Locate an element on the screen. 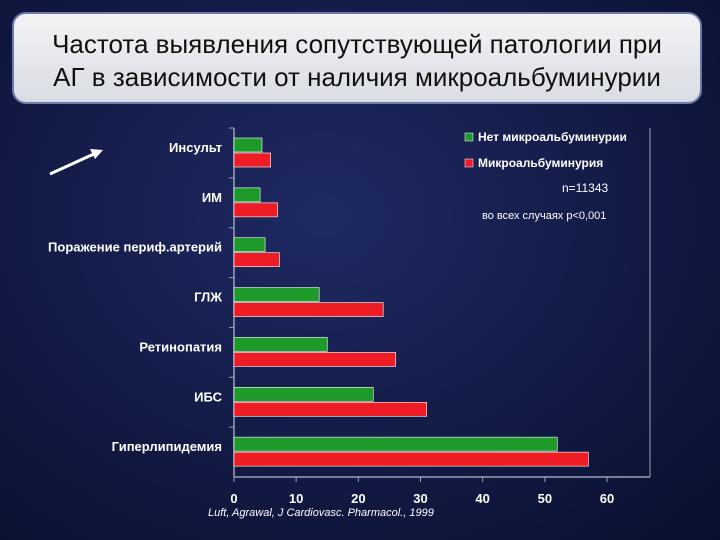 The image size is (720, 540). x-tick-label: 20 is located at coordinates (358, 498).